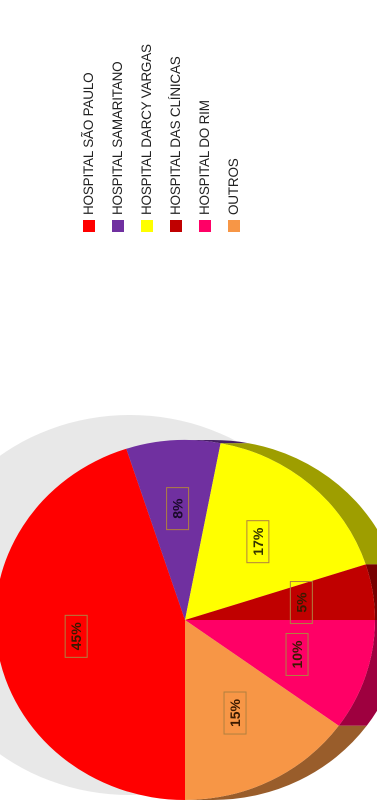  I want to click on data-label: 45%, so click(76, 636).